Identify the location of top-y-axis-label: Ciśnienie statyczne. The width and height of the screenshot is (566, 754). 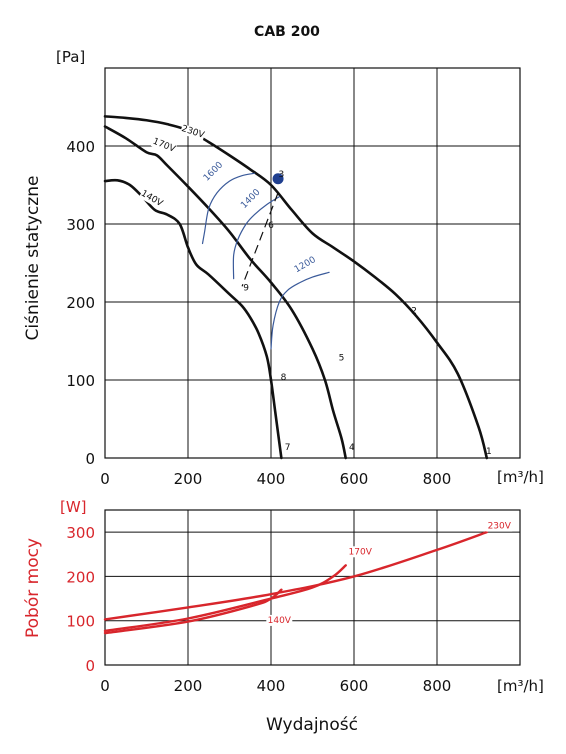
(33, 258).